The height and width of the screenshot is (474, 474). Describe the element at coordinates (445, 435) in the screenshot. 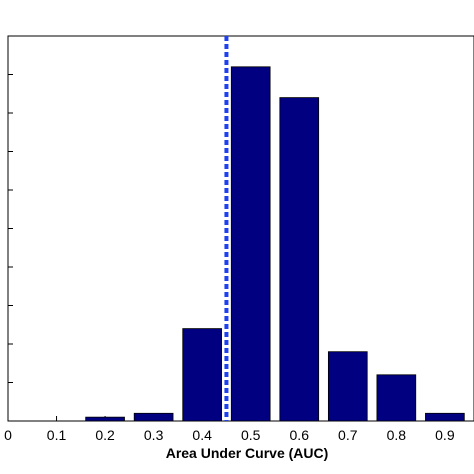

I see `x-tick-label: 0.9` at that location.